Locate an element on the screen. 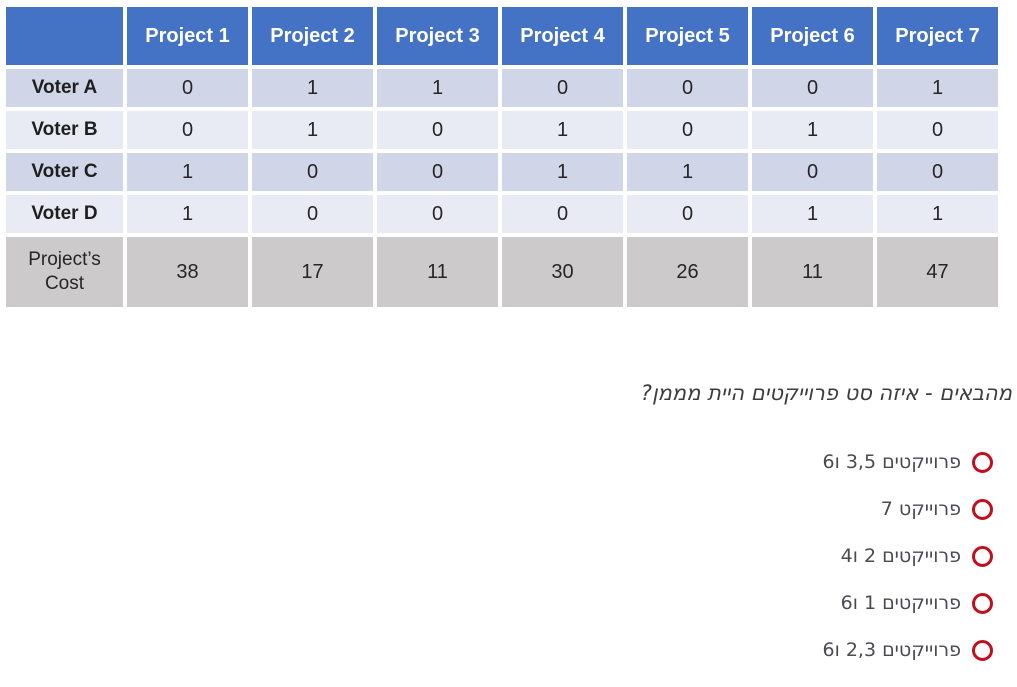 This screenshot has height=687, width=1017. corner-cell is located at coordinates (64, 36).